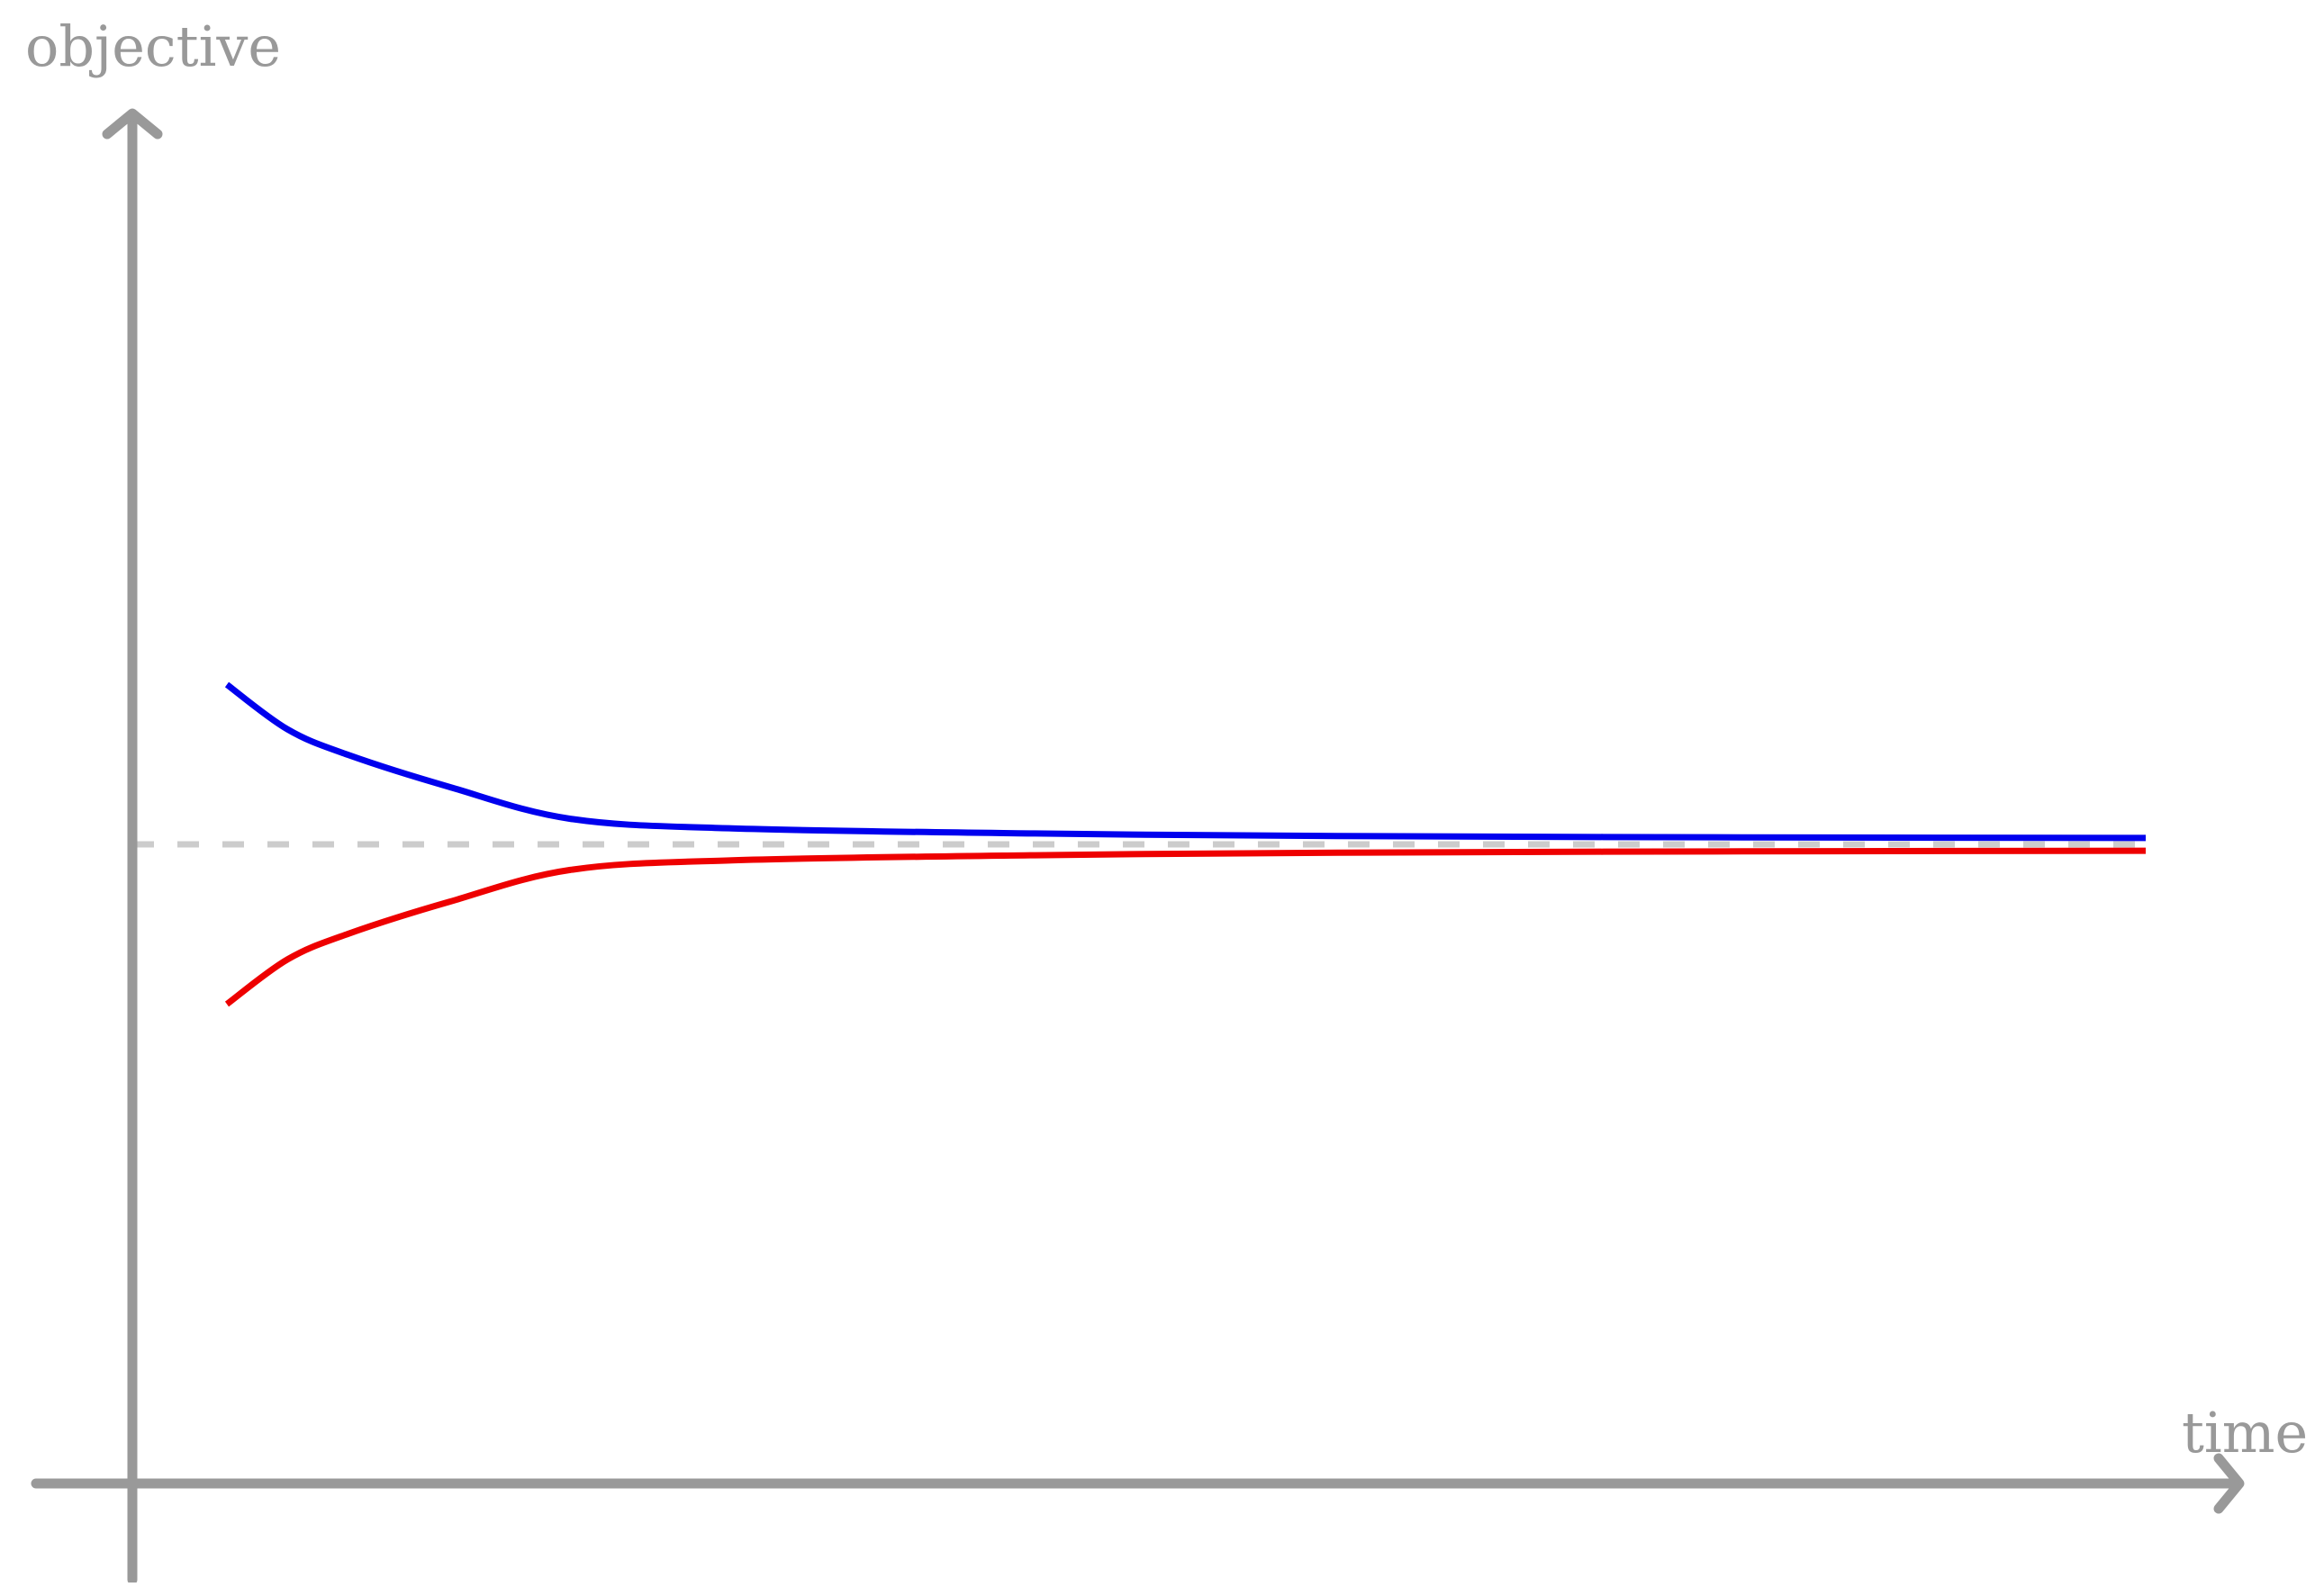 The image size is (2324, 1587). I want to click on x-axis-label: time, so click(2245, 1433).